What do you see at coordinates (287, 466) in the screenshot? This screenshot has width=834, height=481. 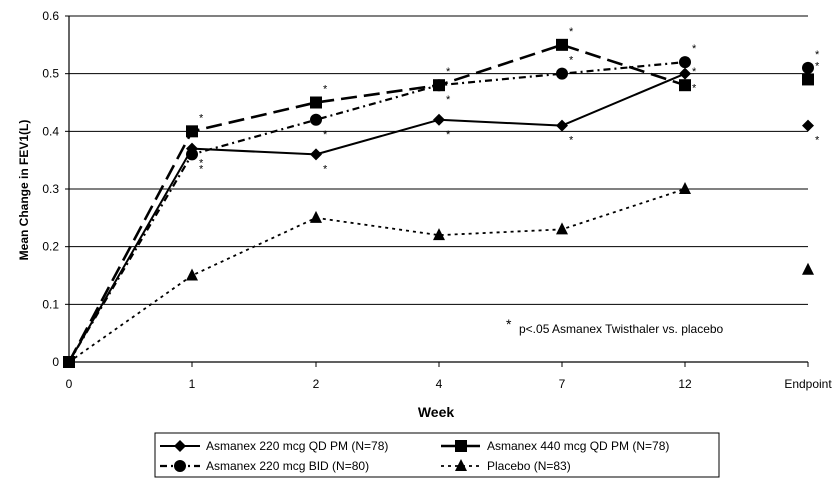 I see `legend-label: Asmanex 220 mcg BID (N=80)` at bounding box center [287, 466].